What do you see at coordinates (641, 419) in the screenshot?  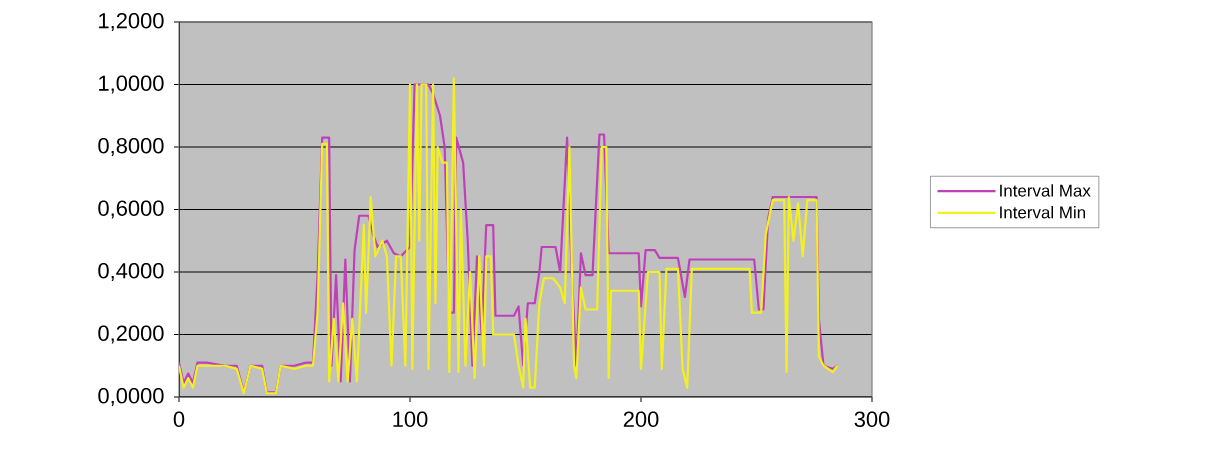 I see `x-tick-label: 200` at bounding box center [641, 419].